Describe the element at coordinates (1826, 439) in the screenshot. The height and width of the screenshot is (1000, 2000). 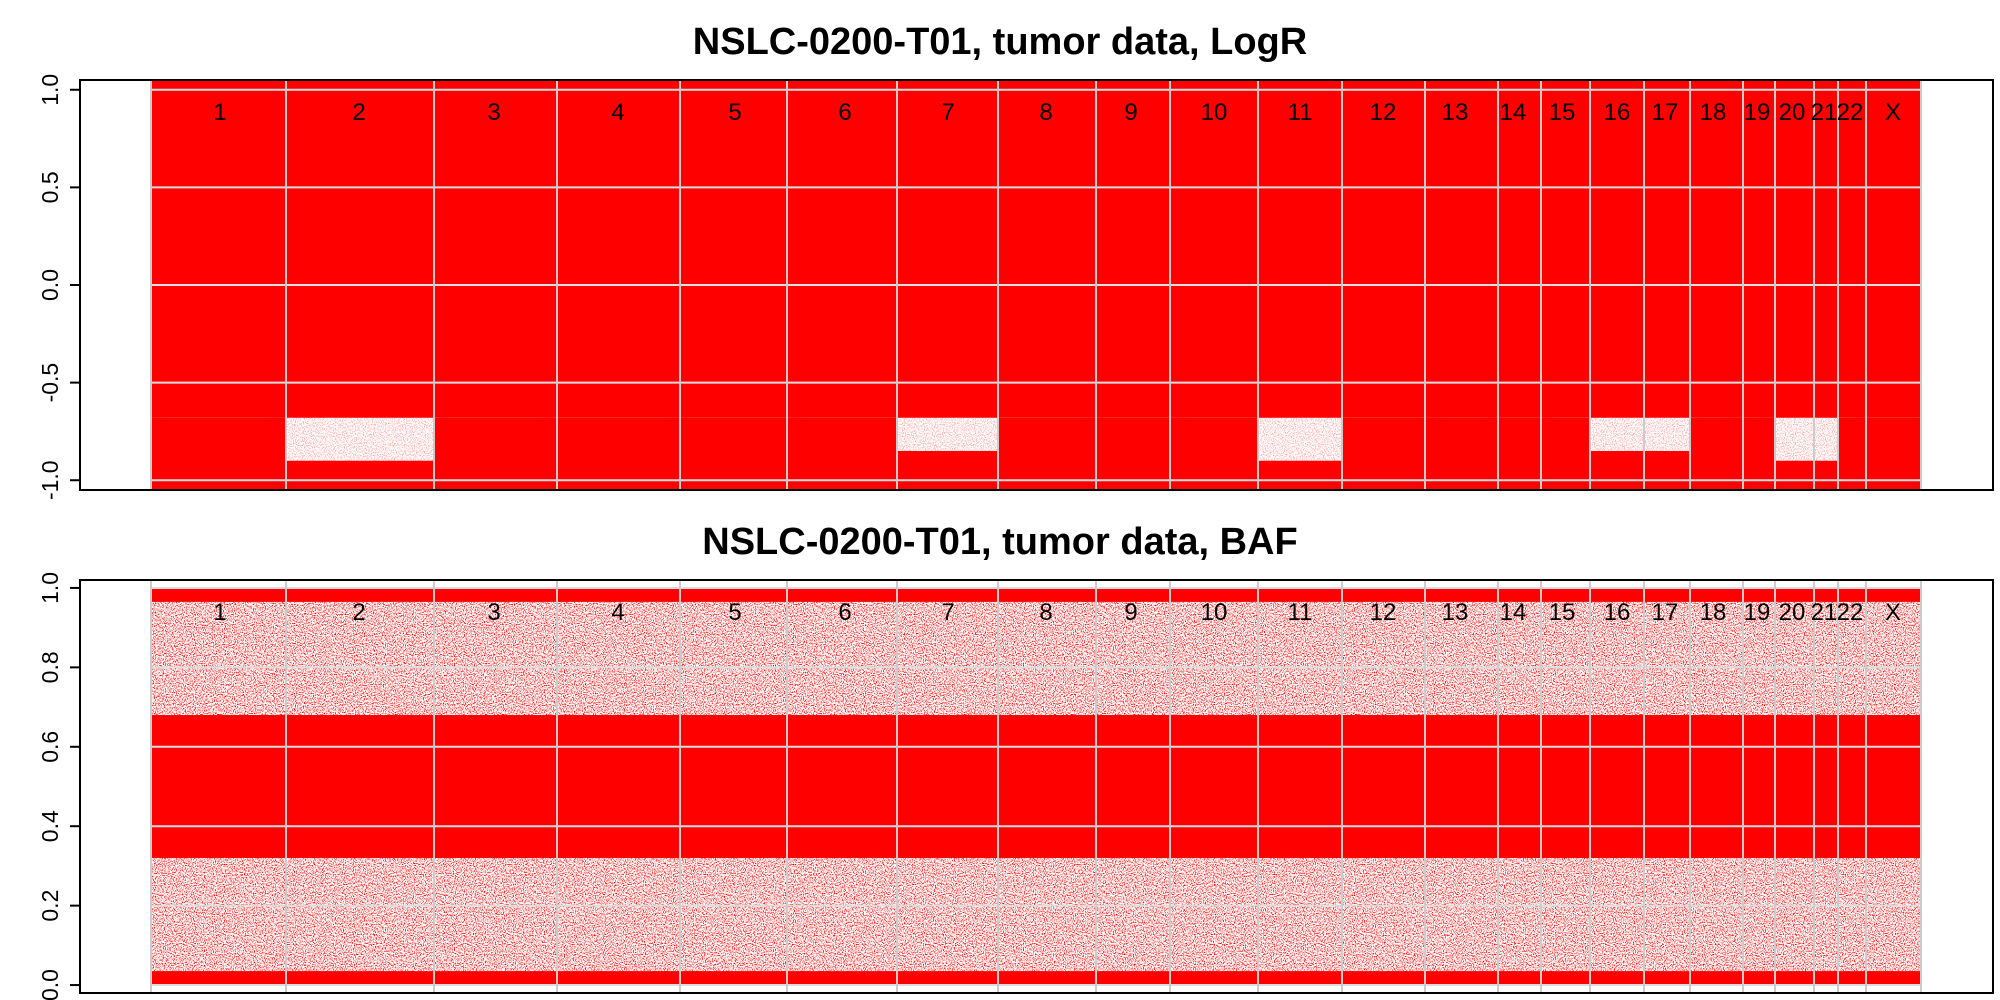
I see `logr-chr-21-sparse-points` at that location.